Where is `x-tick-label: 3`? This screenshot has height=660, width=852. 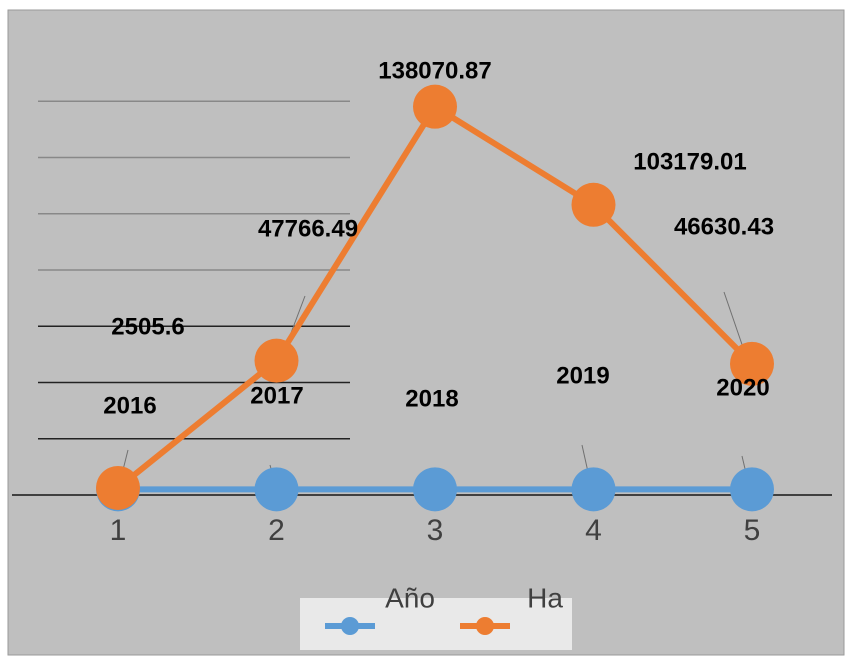
x-tick-label: 3 is located at coordinates (435, 530).